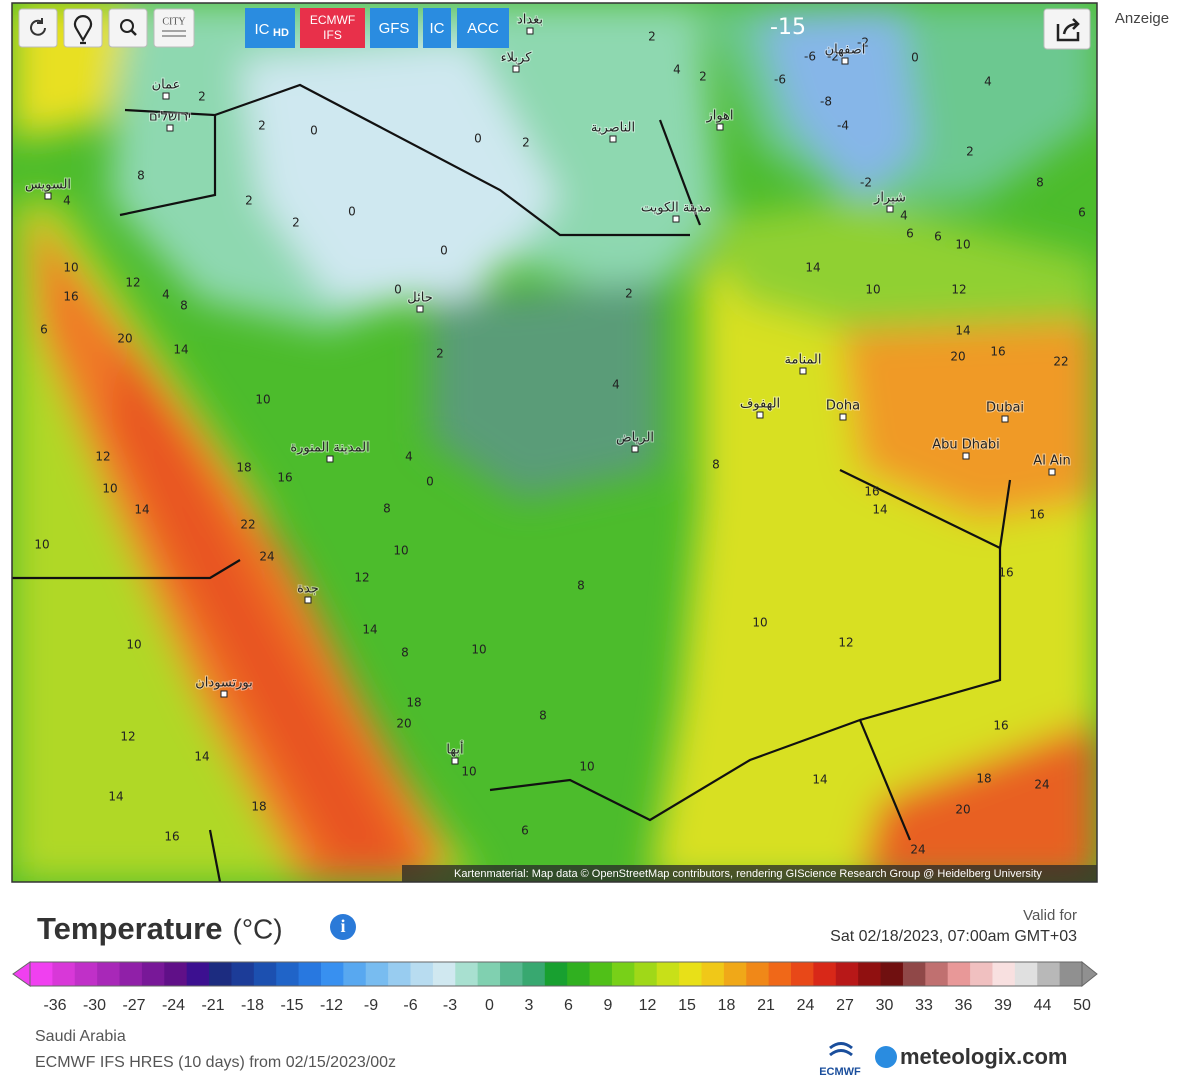  Describe the element at coordinates (166, 85) in the screenshot. I see `city-name: عمان` at that location.